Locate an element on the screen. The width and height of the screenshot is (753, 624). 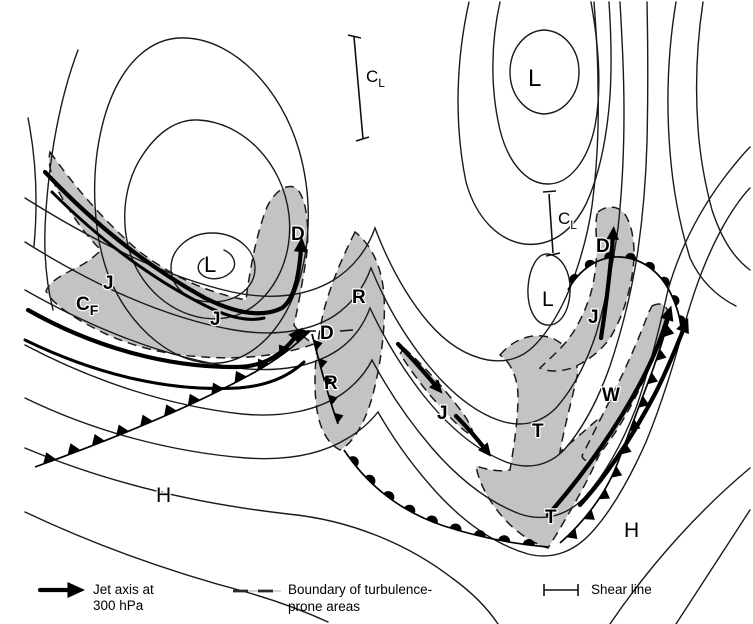
label-trough-1: T is located at coordinates (538, 431).